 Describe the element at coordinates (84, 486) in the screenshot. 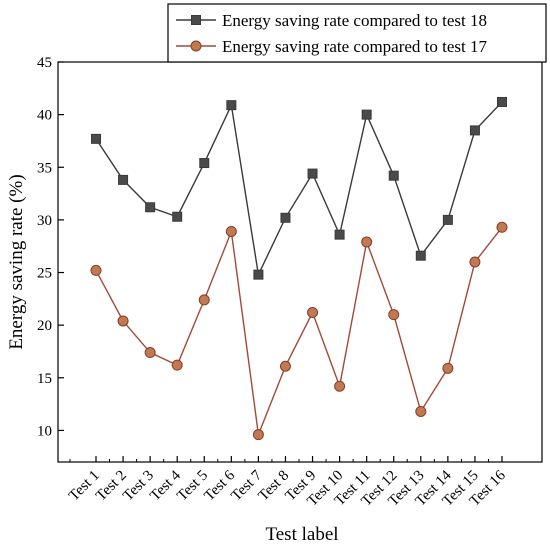

I see `x-tick-label: Test 1` at that location.